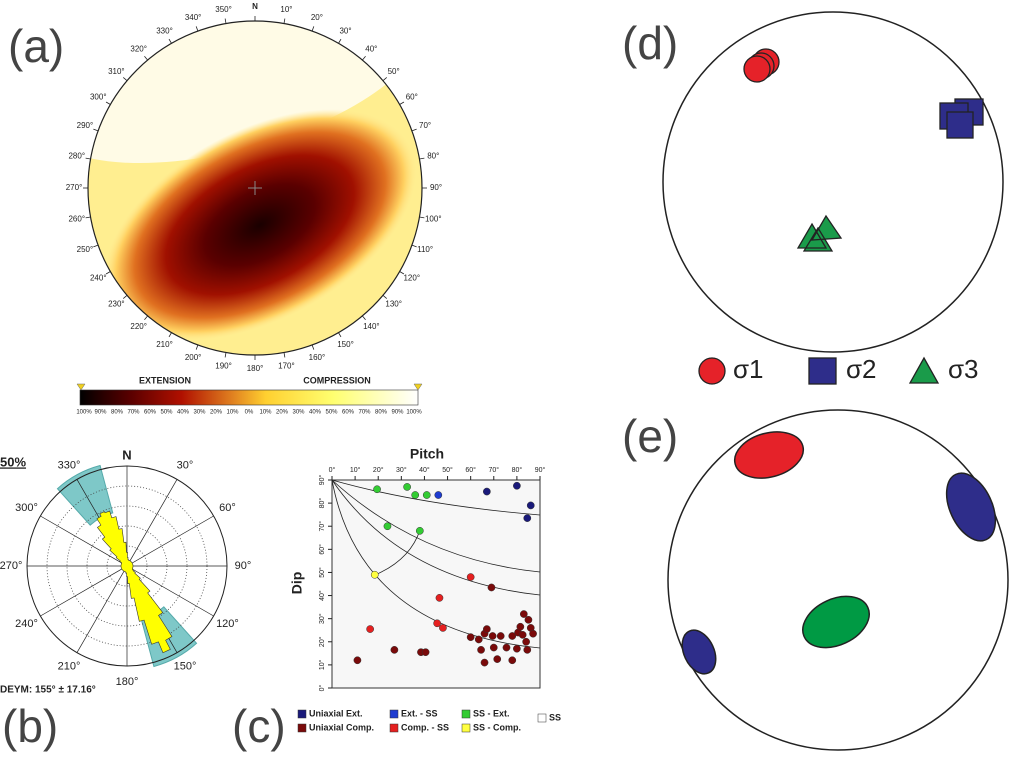 This screenshot has width=1009, height=758. What do you see at coordinates (433, 156) in the screenshot?
I see `azimuth-label: 80°` at bounding box center [433, 156].